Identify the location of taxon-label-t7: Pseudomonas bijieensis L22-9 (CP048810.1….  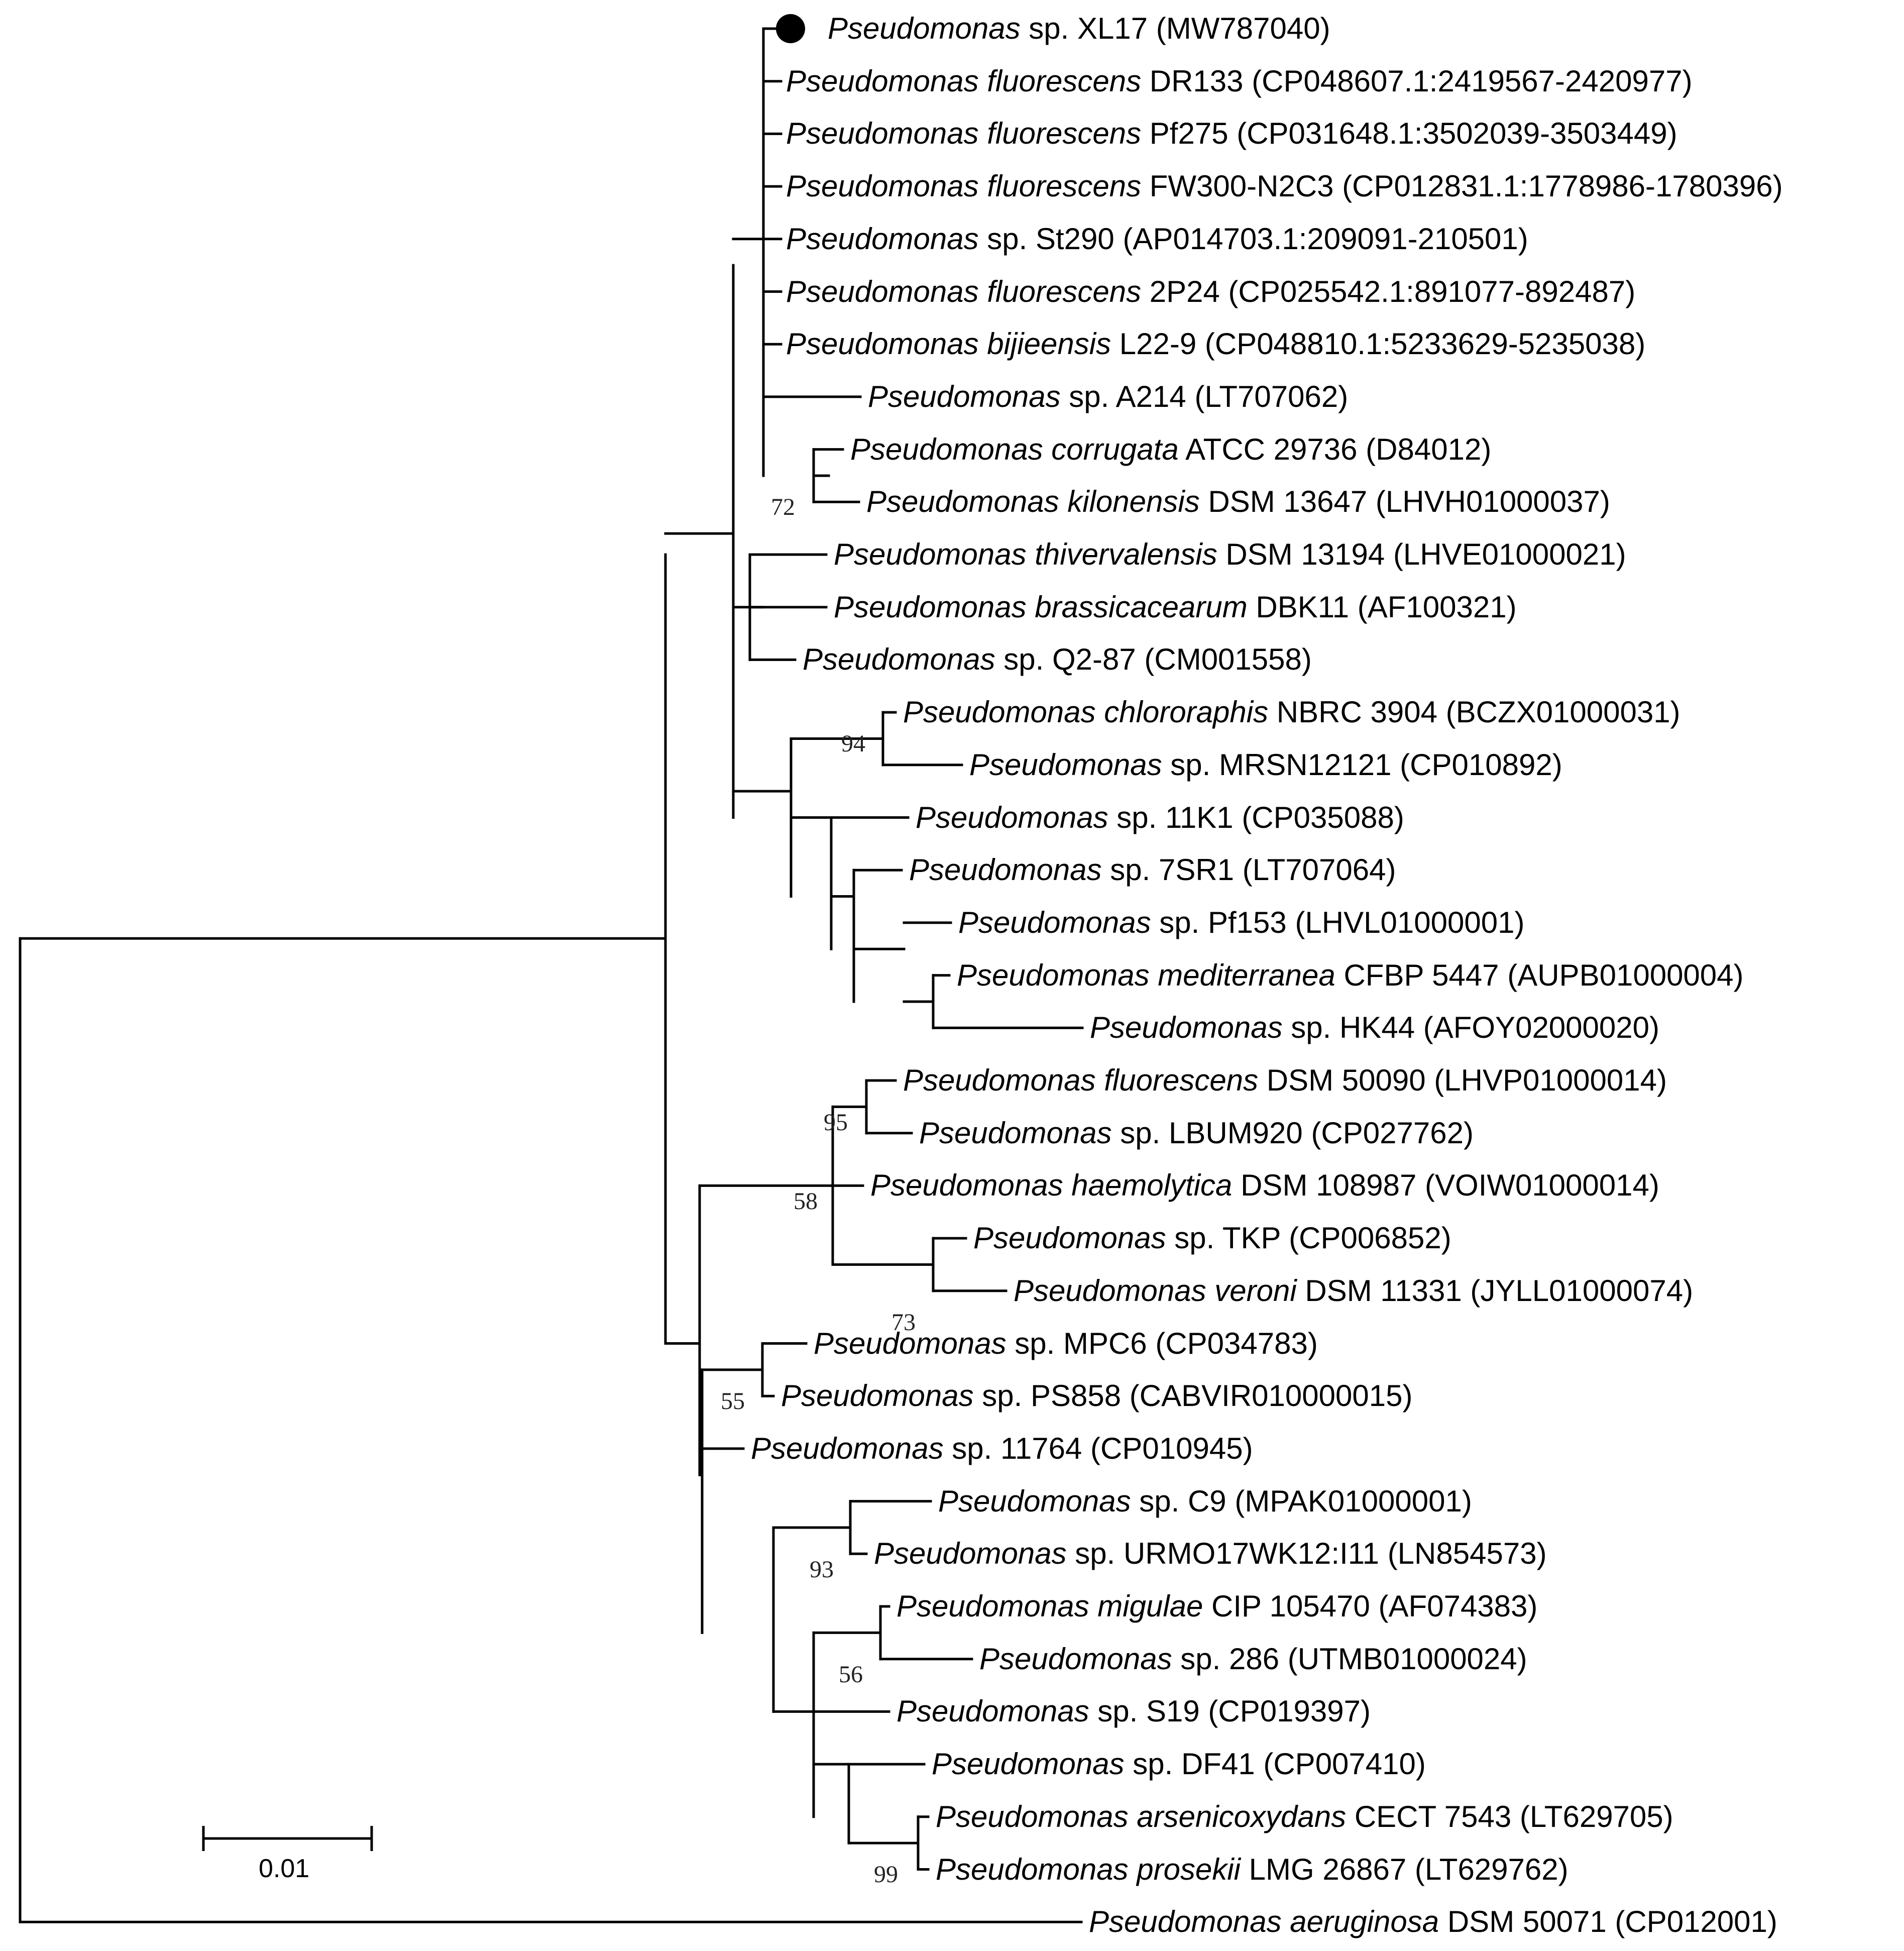
(1215, 344).